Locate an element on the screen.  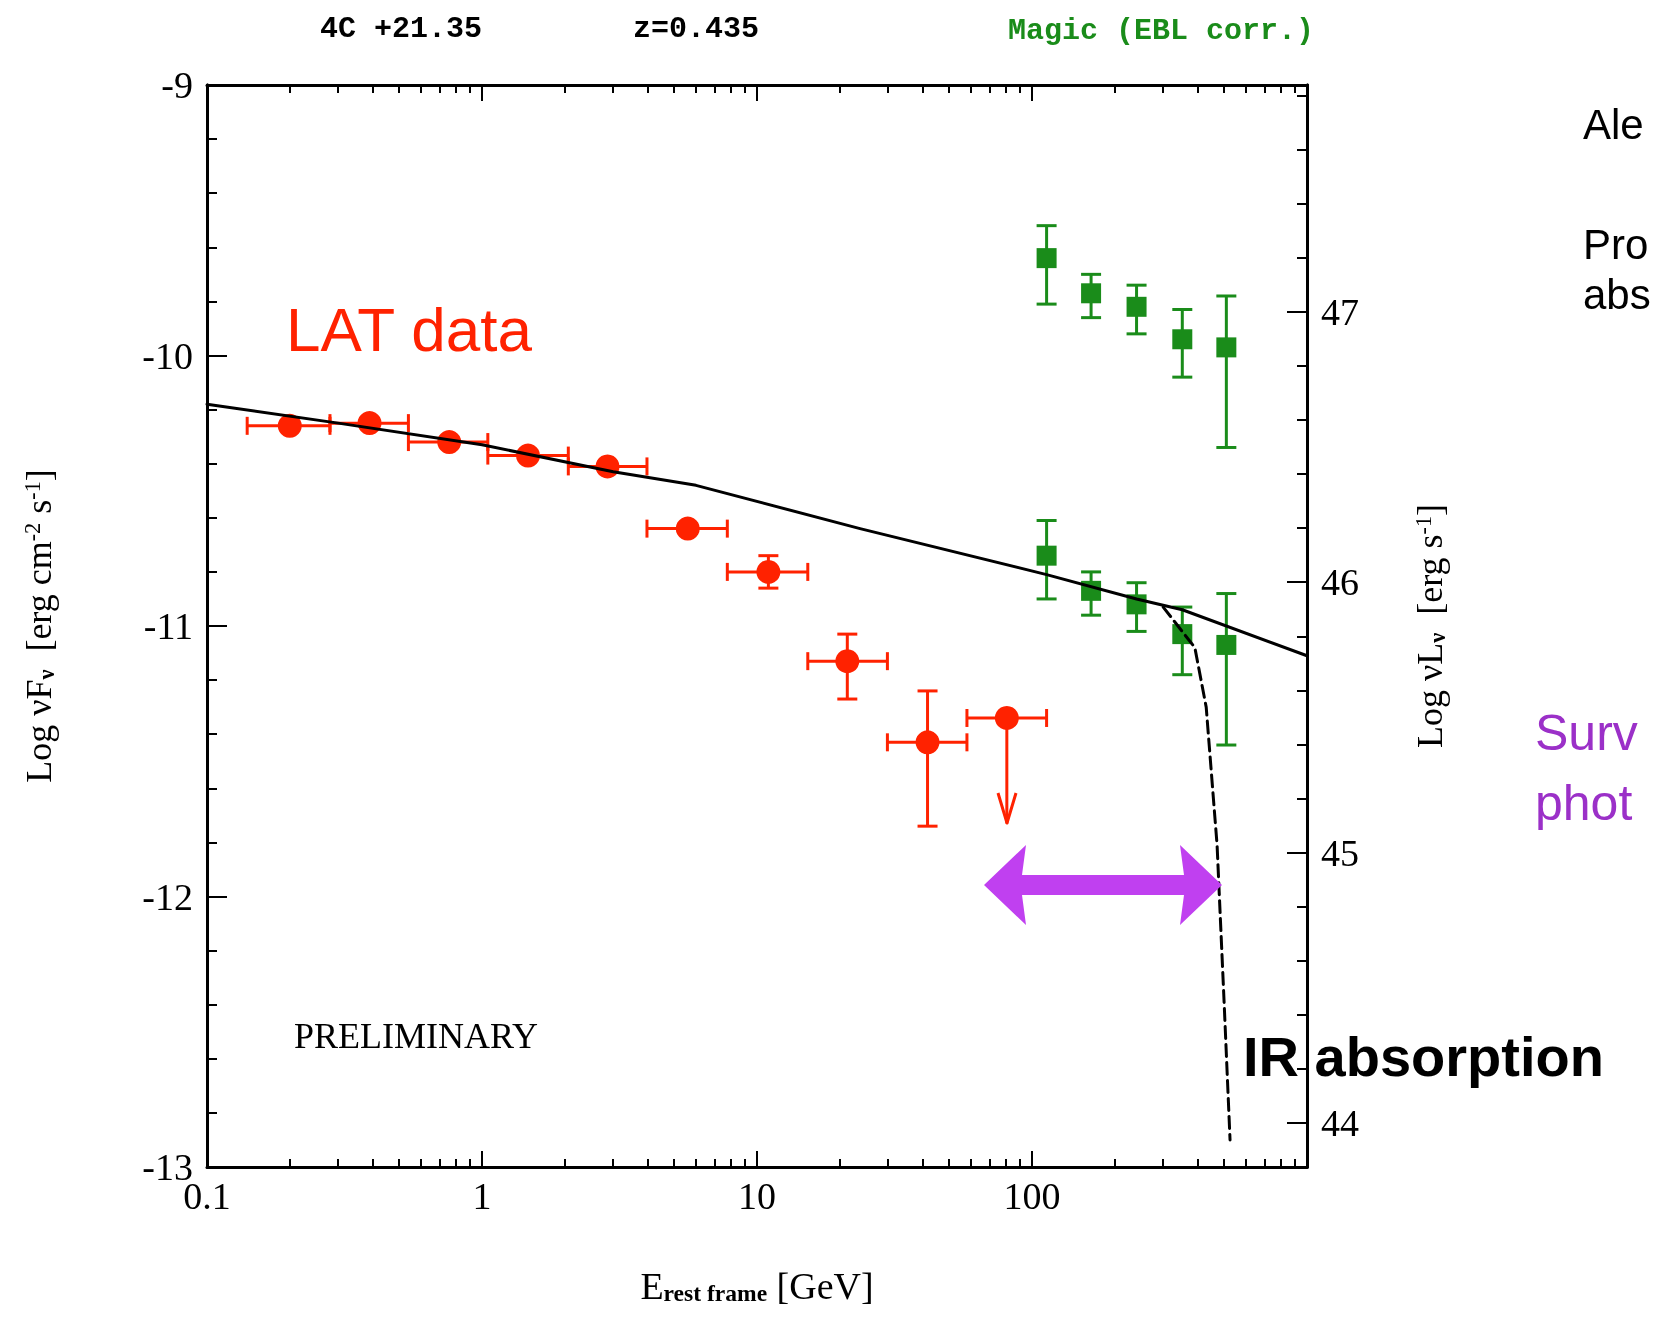
text: Ale is located at coordinates (1613, 124).